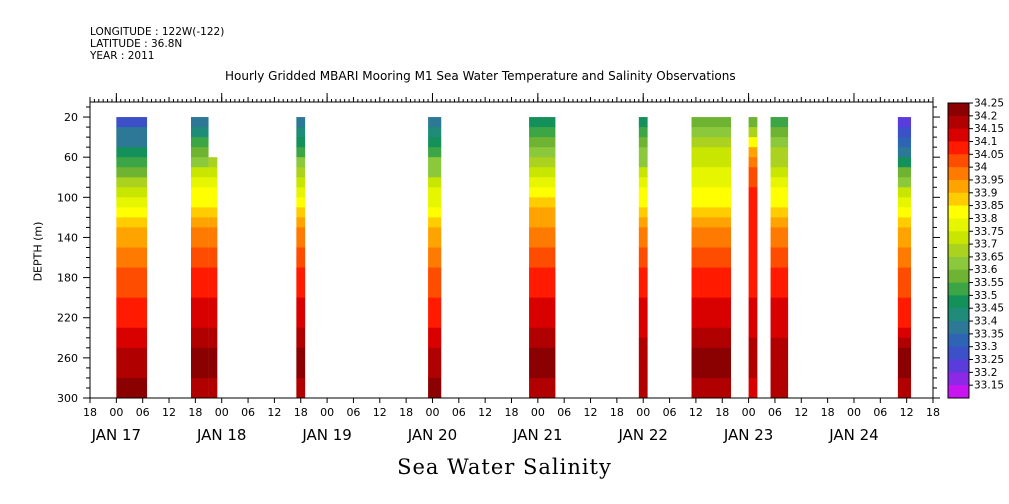  What do you see at coordinates (985, 219) in the screenshot?
I see `colorbar-label: 33.8` at bounding box center [985, 219].